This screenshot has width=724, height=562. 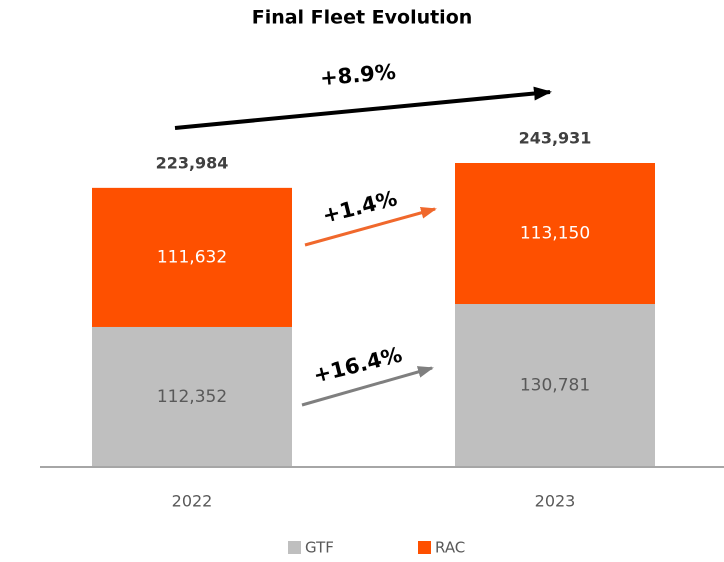 What do you see at coordinates (555, 138) in the screenshot?
I see `total-label: 243,931` at bounding box center [555, 138].